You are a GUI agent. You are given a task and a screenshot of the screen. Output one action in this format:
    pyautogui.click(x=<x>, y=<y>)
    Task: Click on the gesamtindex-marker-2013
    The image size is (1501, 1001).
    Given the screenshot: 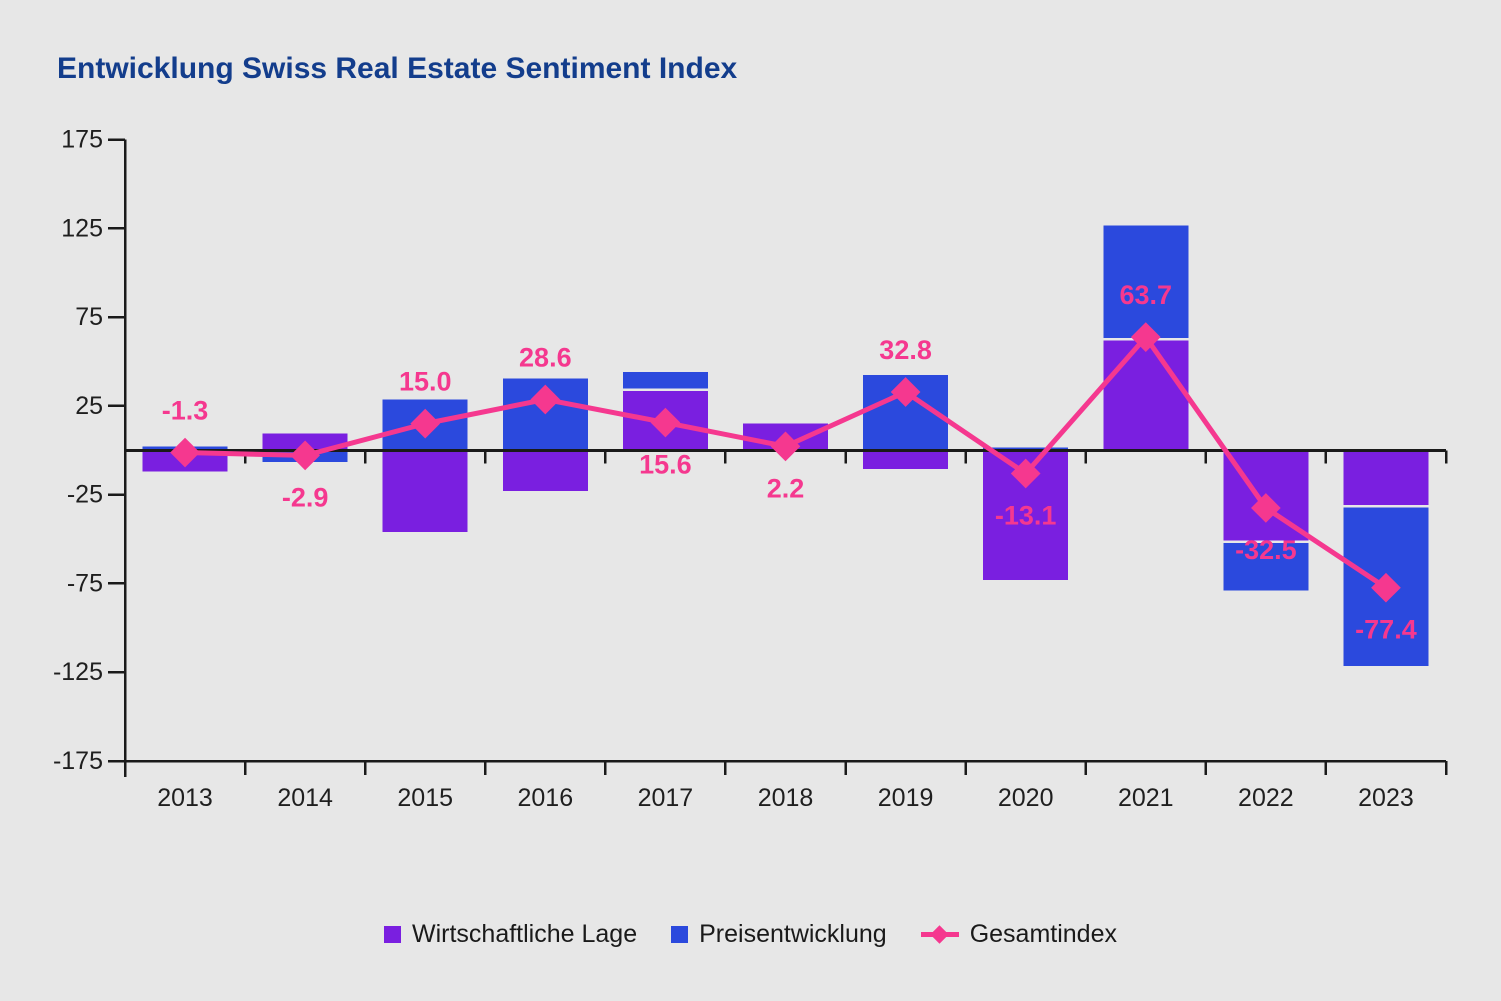 What is the action you would take?
    pyautogui.click(x=185, y=452)
    